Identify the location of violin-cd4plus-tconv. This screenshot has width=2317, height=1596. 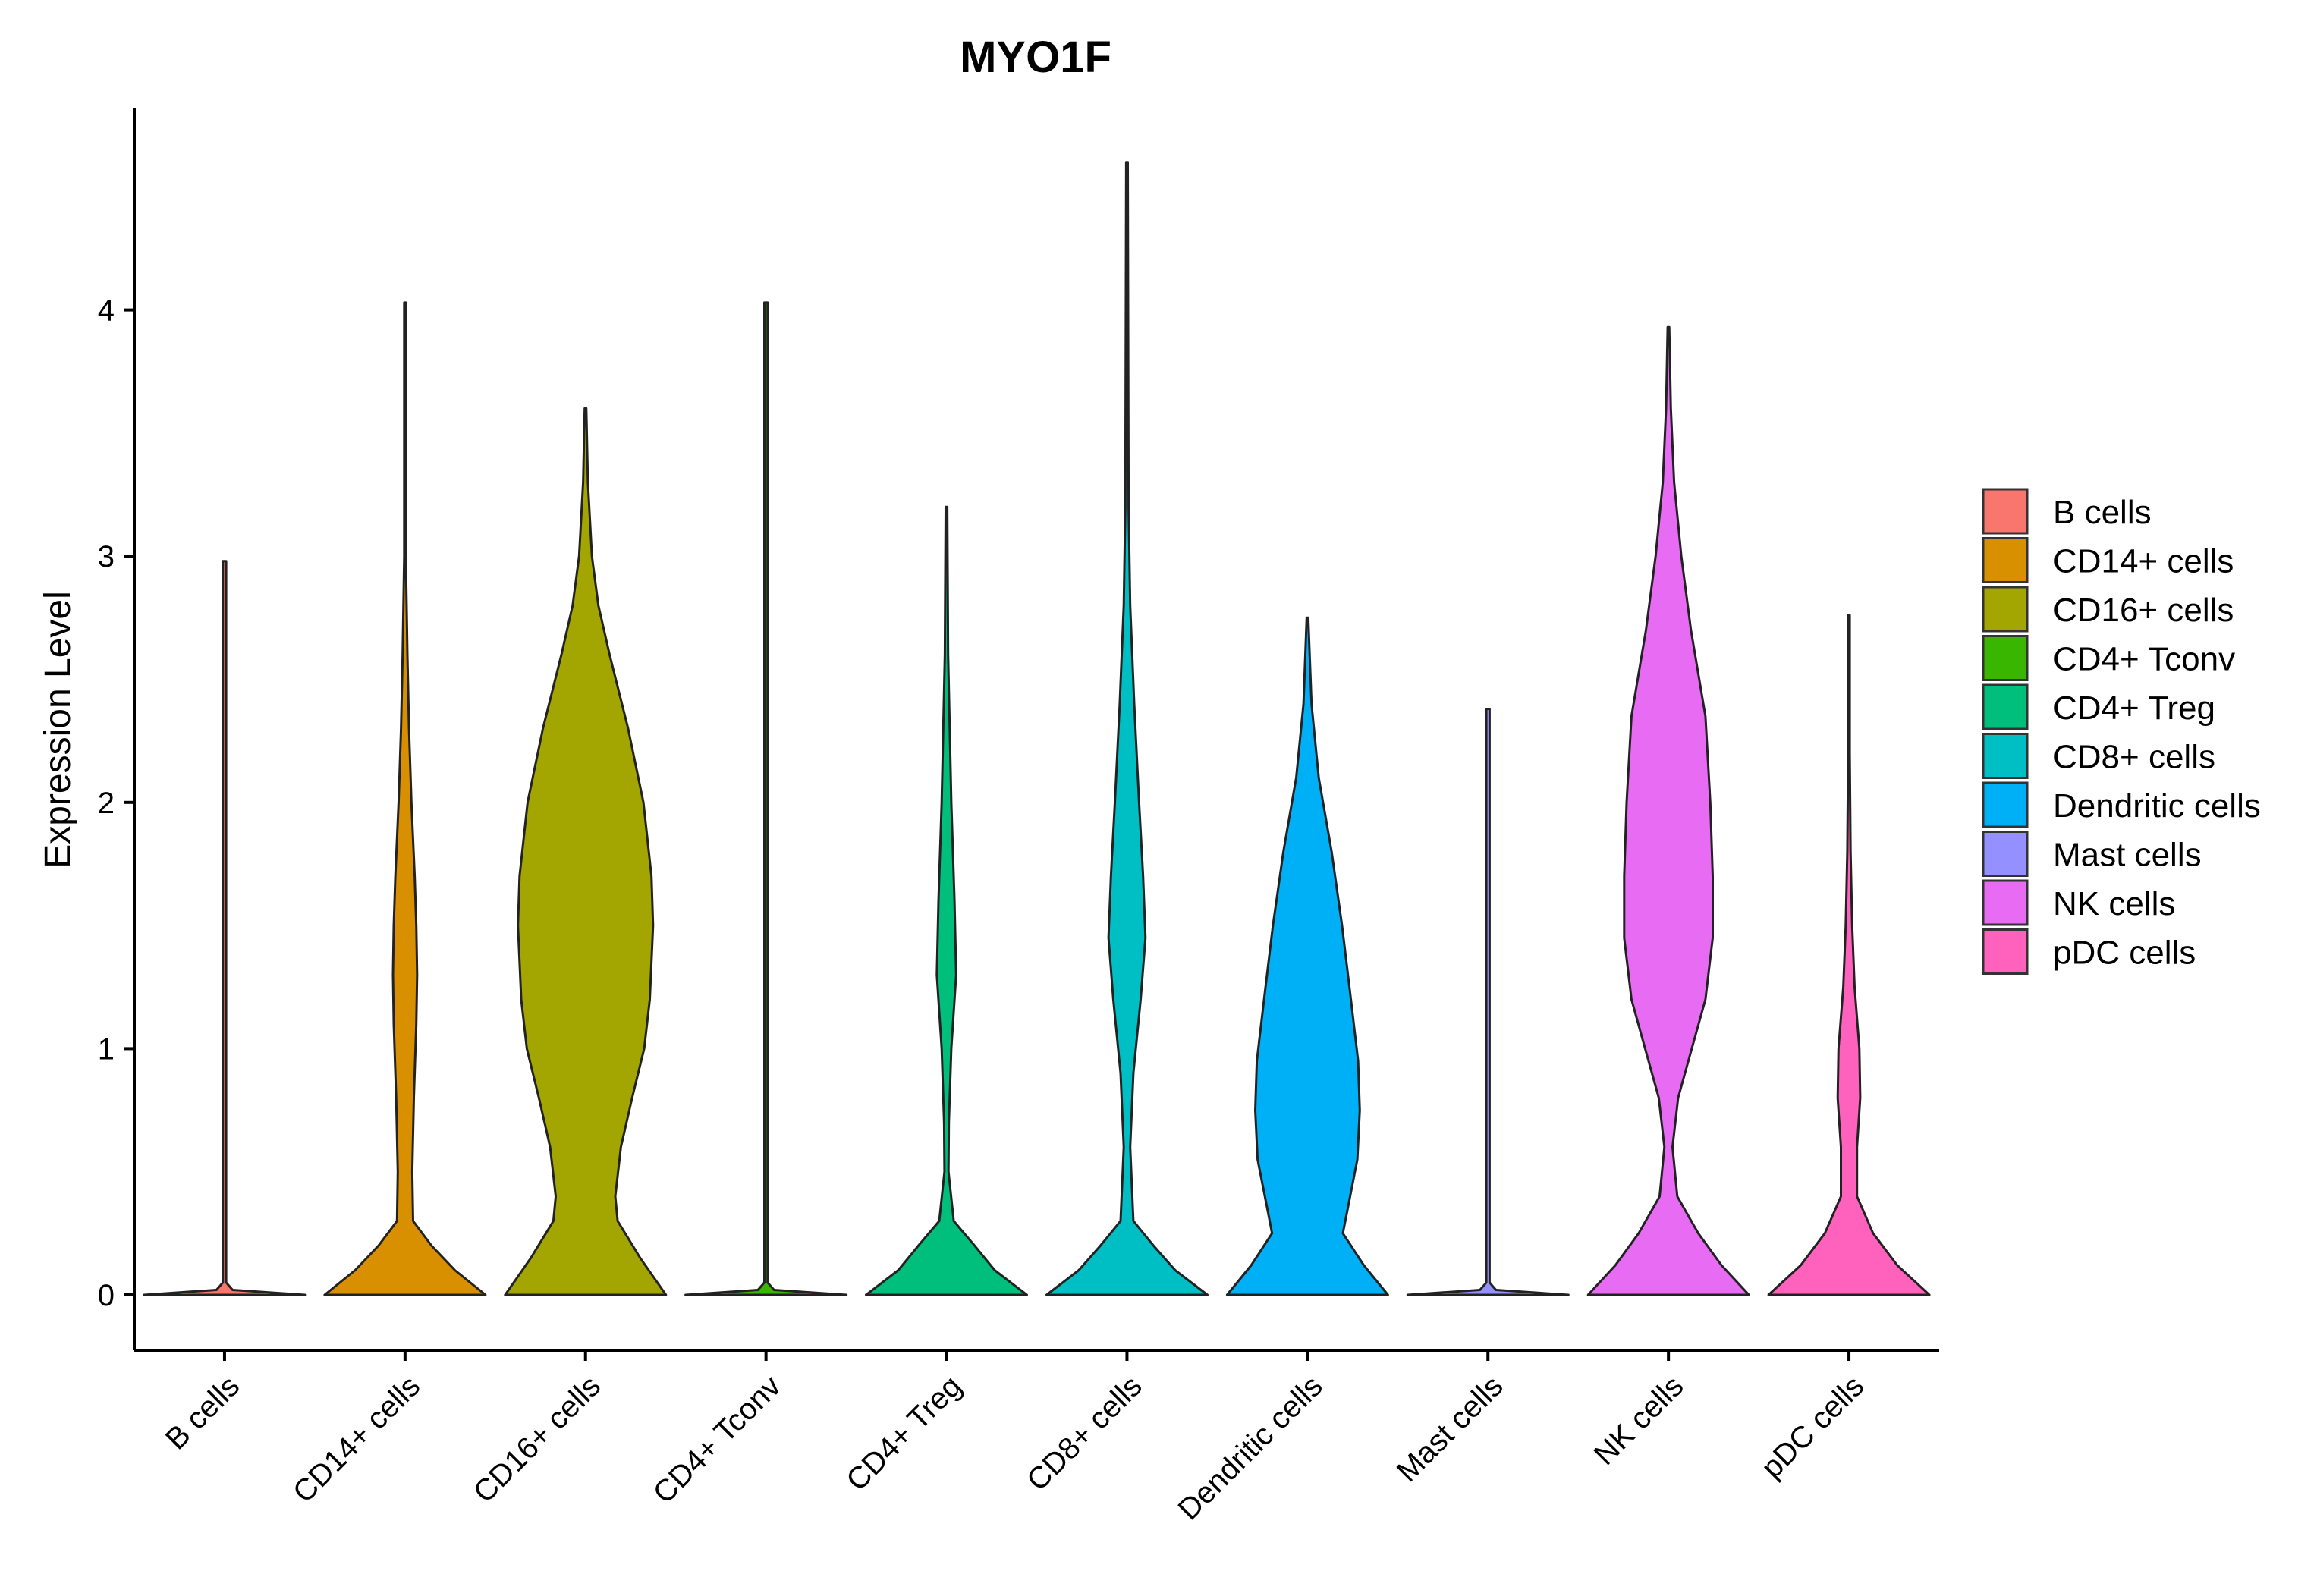
(766, 798).